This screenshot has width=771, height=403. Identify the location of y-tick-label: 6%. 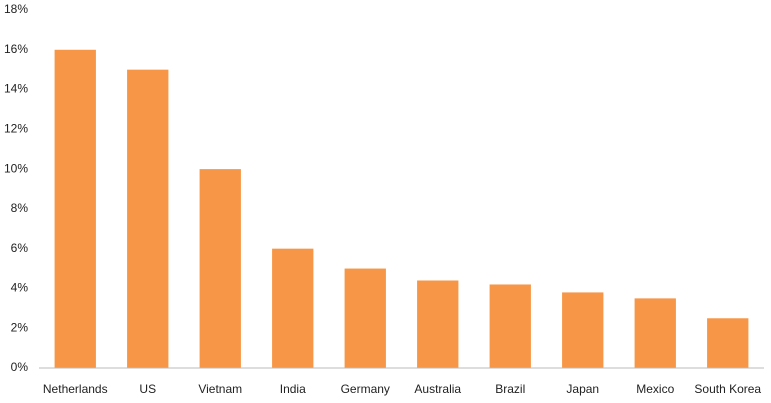
(20, 248).